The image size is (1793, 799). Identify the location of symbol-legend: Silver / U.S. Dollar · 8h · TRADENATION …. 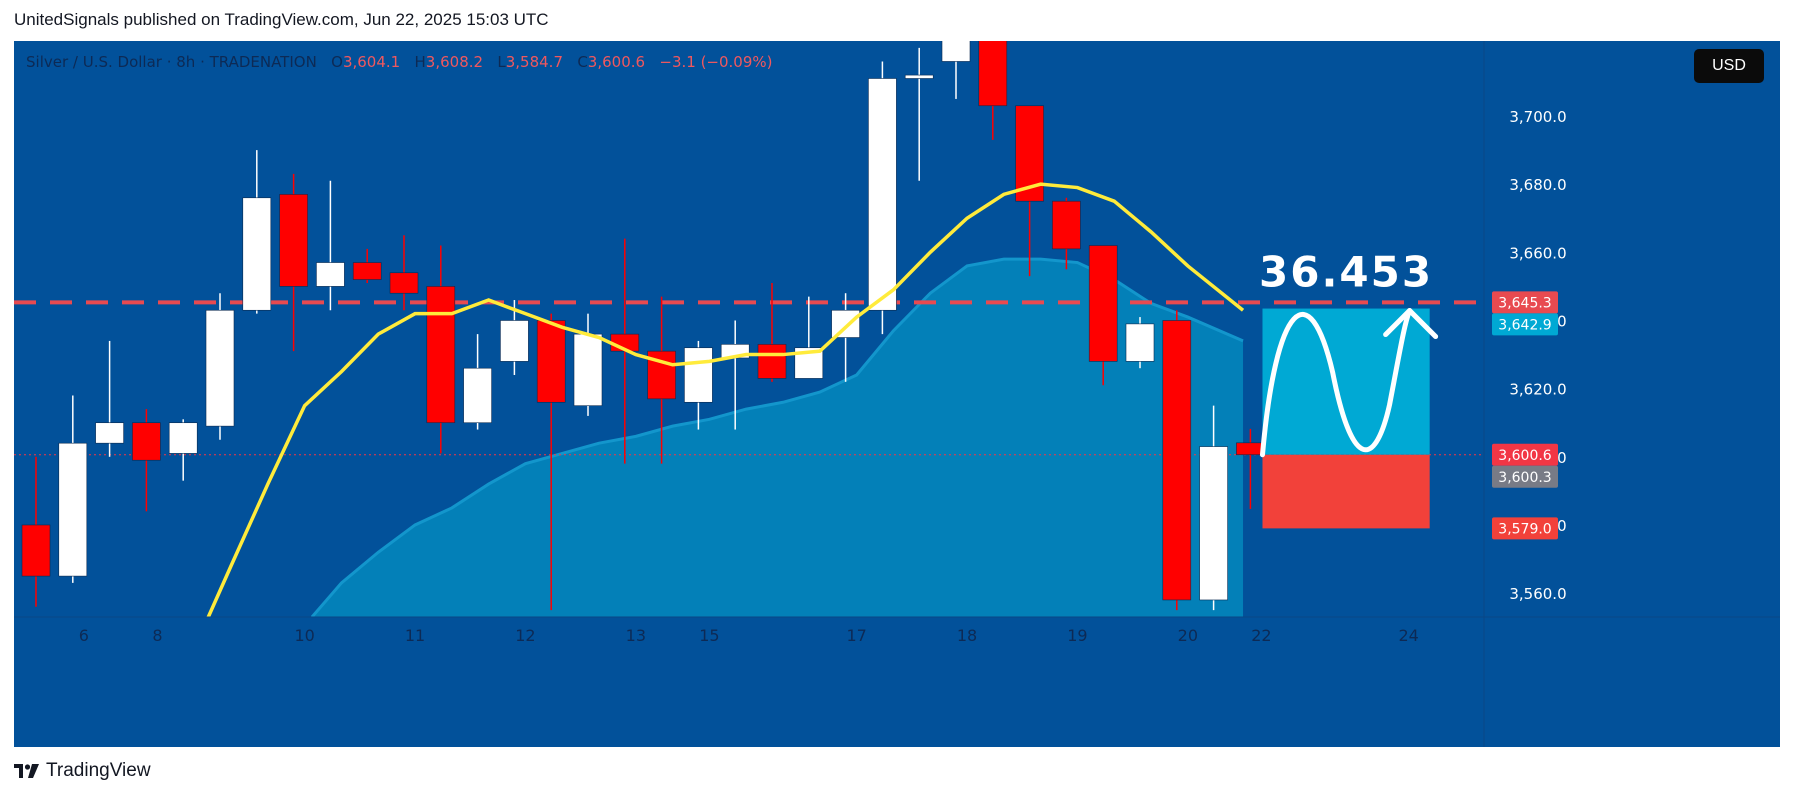
(399, 62).